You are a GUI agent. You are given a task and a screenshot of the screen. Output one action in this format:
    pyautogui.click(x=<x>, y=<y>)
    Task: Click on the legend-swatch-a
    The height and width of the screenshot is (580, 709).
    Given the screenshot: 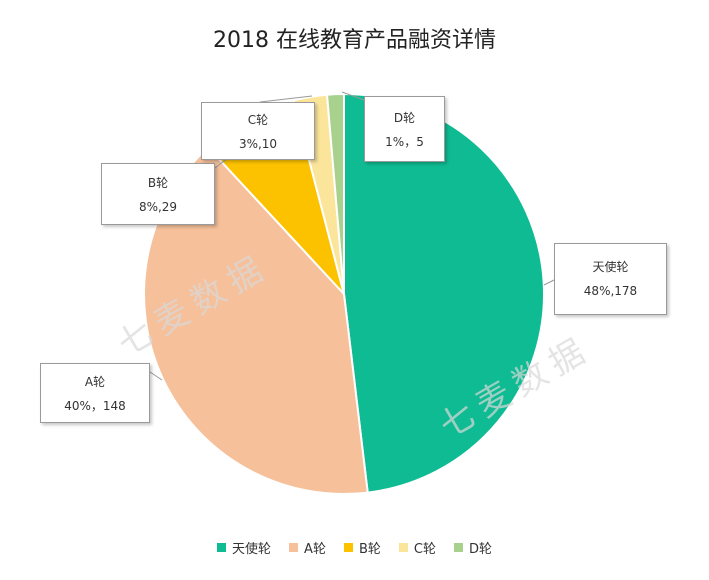 What is the action you would take?
    pyautogui.click(x=294, y=547)
    